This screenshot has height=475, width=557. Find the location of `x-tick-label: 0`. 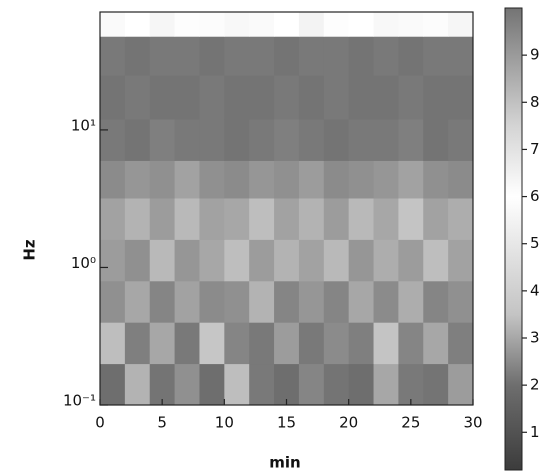

x-tick-label: 0 is located at coordinates (100, 423).